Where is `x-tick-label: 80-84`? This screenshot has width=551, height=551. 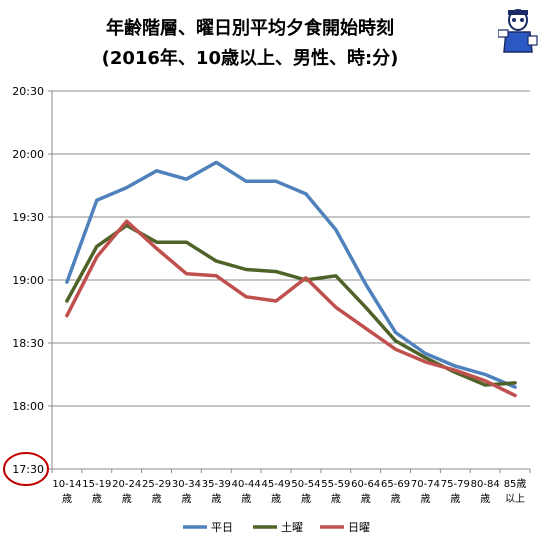 x-tick-label: 80-84 is located at coordinates (485, 484).